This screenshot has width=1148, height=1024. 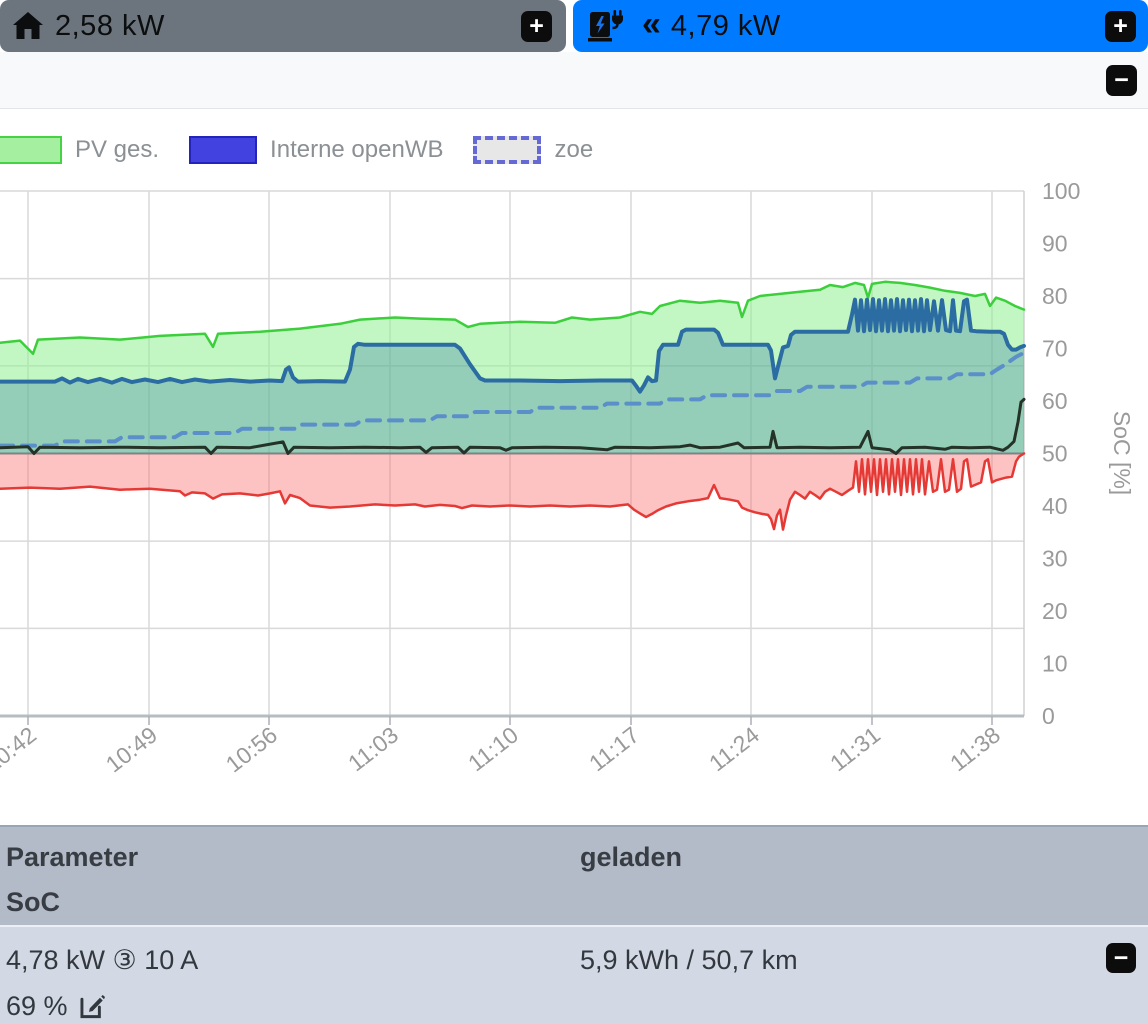 What do you see at coordinates (1055, 244) in the screenshot?
I see `y-tick-label: 90` at bounding box center [1055, 244].